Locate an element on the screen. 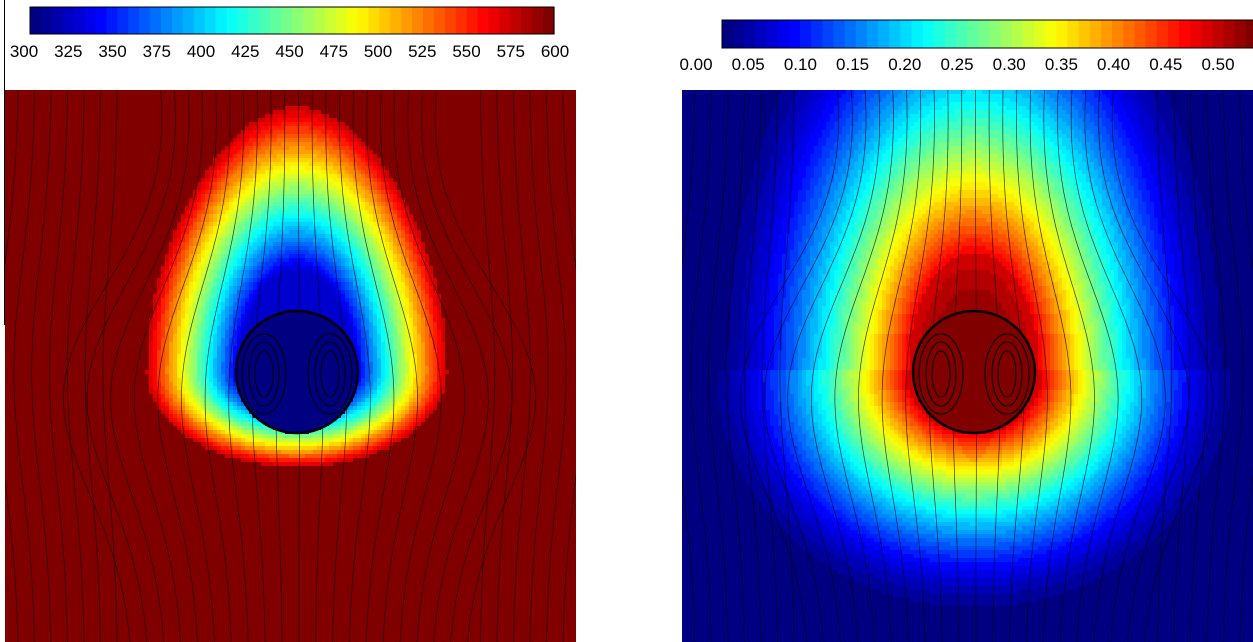  temperature-colorbar-frame is located at coordinates (292, 20).